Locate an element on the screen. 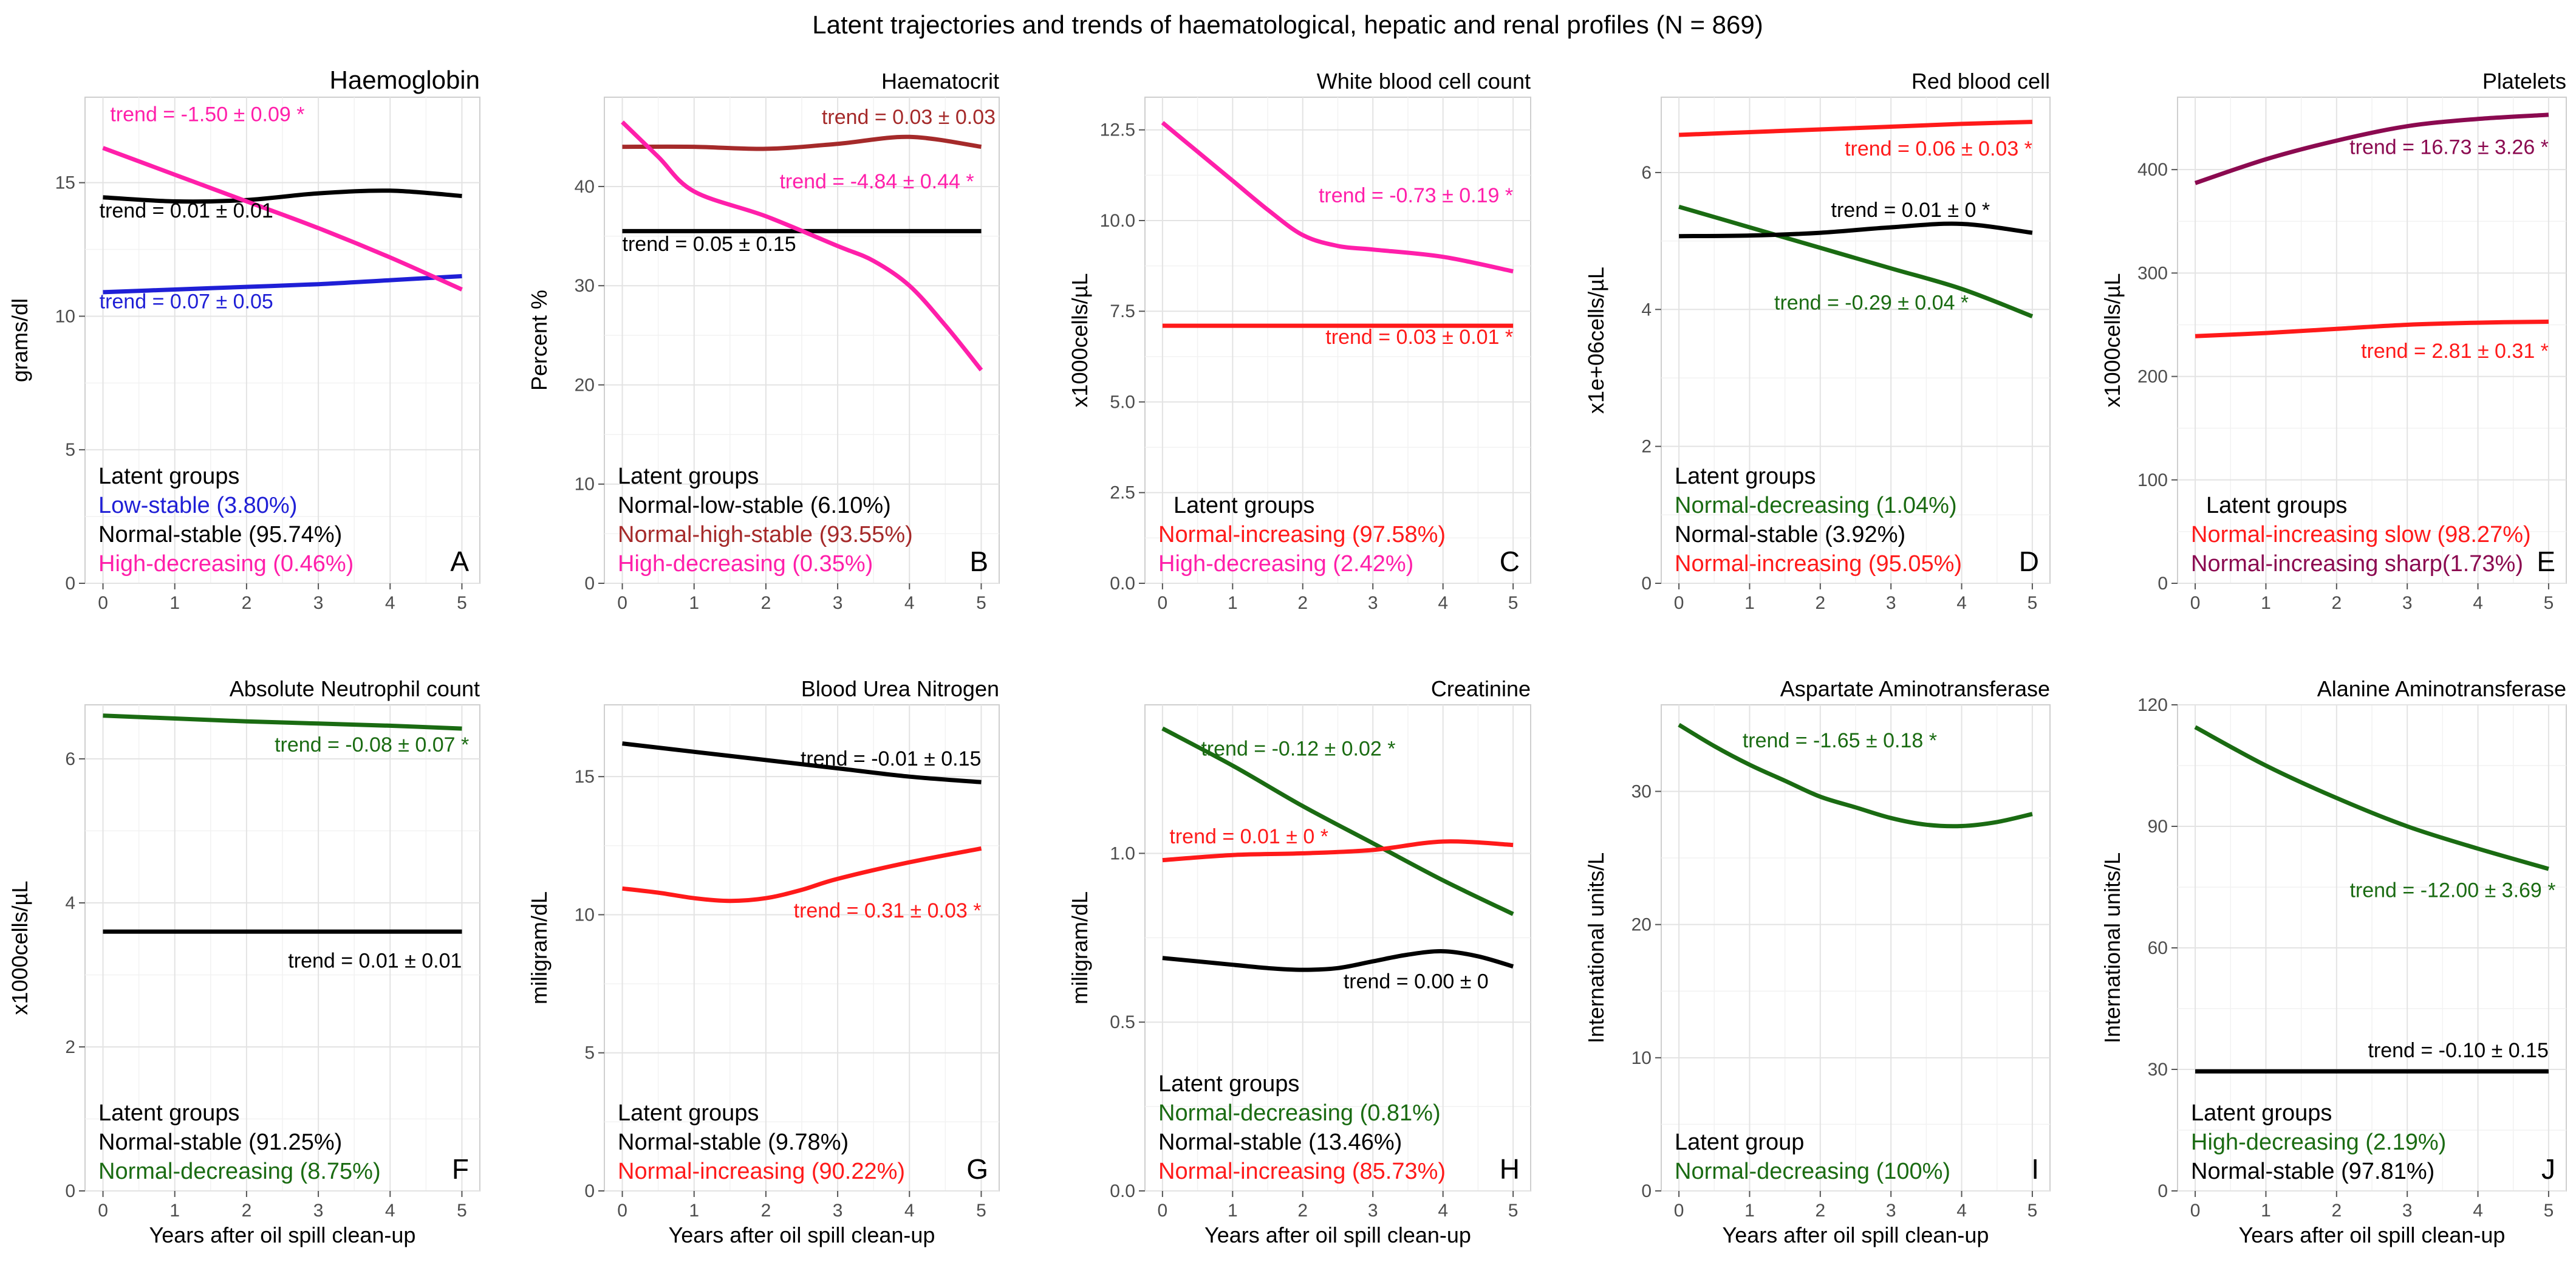 The image size is (2576, 1262). y-axis-label: grams/dl is located at coordinates (19, 340).